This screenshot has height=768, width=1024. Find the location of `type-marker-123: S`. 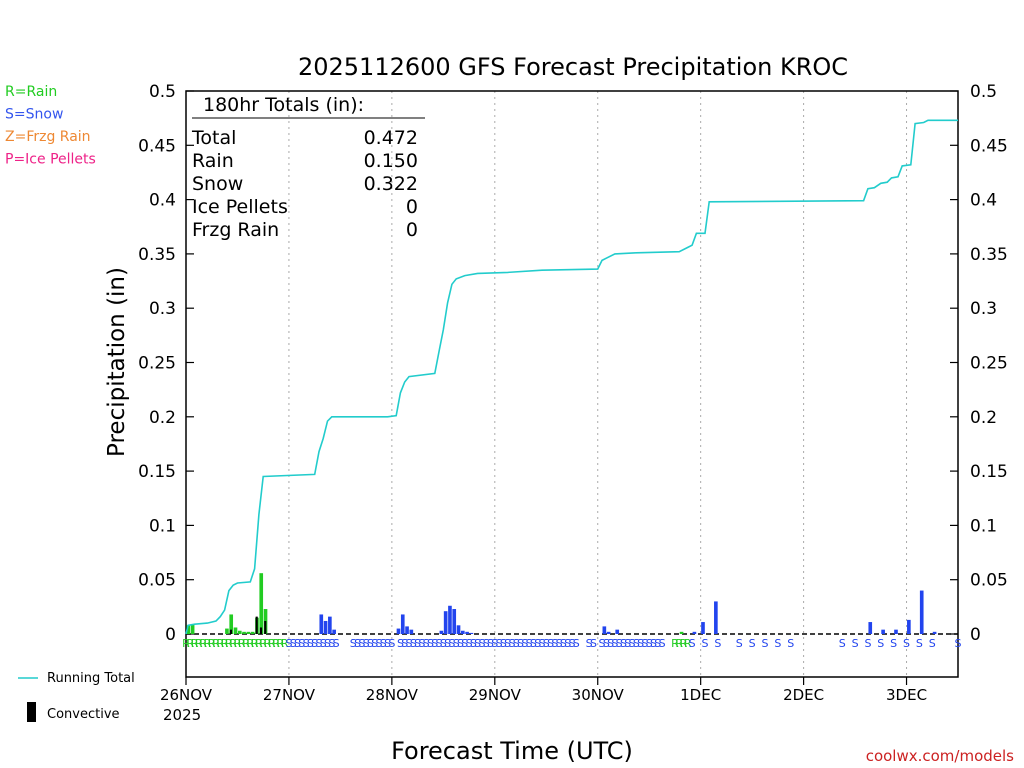

type-marker-123: S is located at coordinates (919, 643).